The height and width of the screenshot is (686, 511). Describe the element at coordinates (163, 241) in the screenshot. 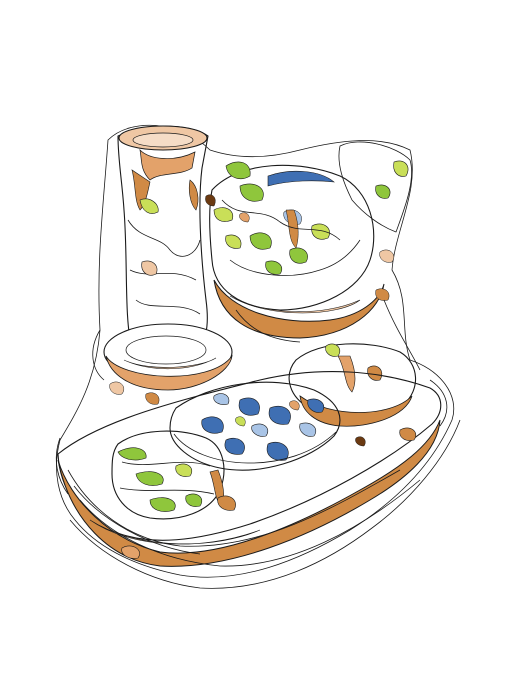

I see `tall-glass` at that location.